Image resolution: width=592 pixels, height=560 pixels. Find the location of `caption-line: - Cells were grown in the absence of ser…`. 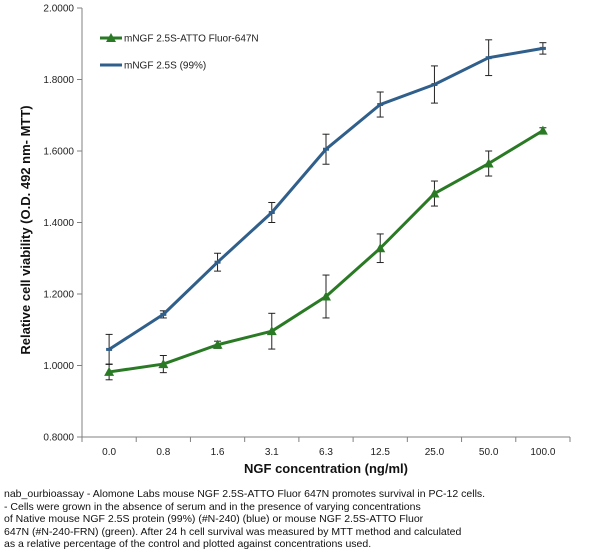

caption-line: - Cells were grown in the absence of ser… is located at coordinates (212, 506).